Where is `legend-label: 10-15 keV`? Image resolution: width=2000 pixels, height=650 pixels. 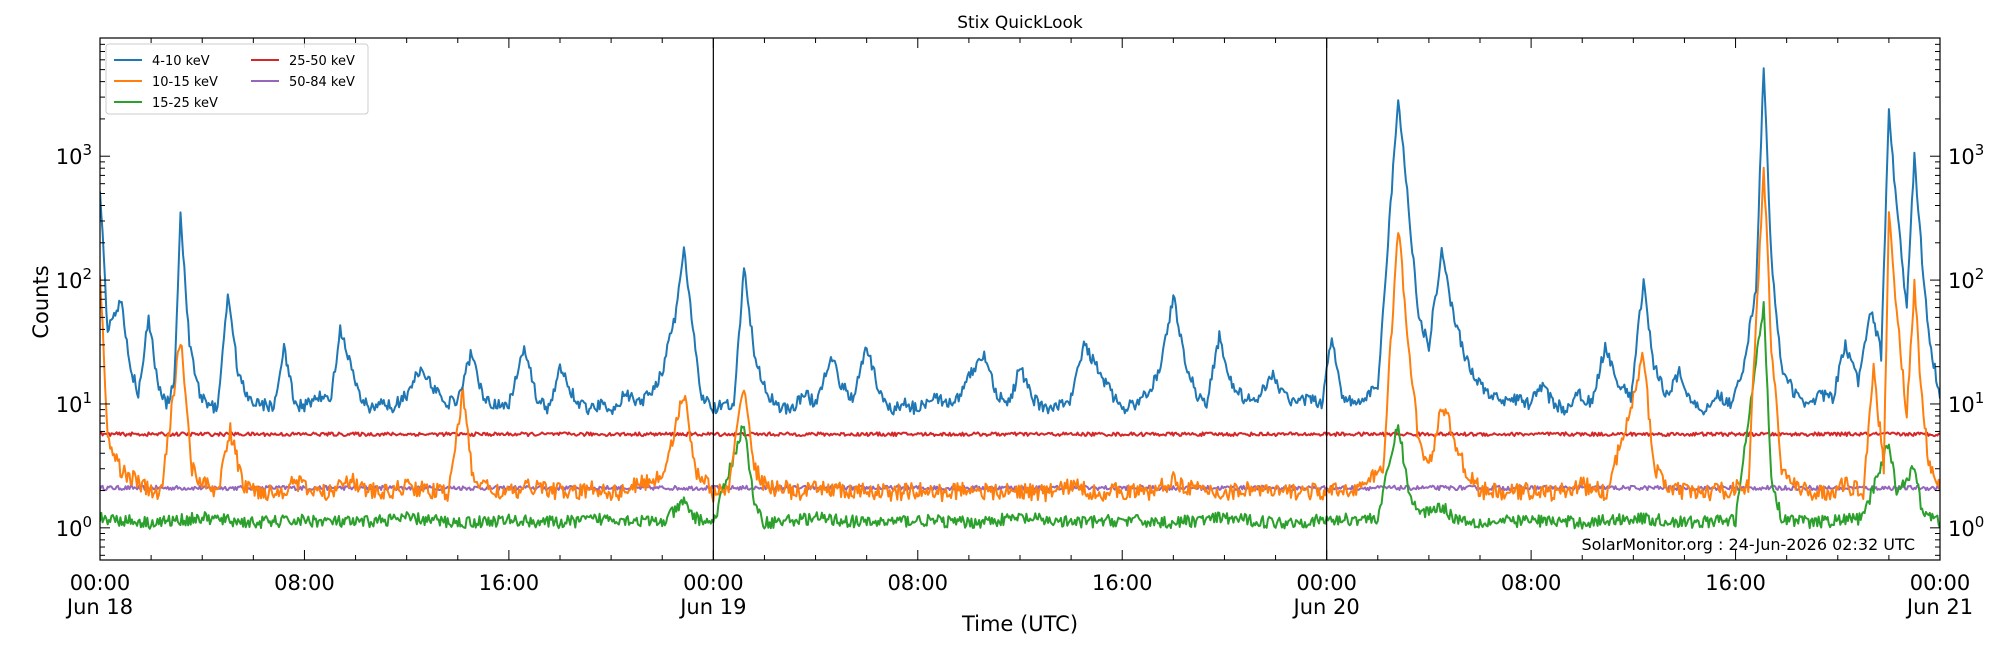 legend-label: 10-15 keV is located at coordinates (185, 82).